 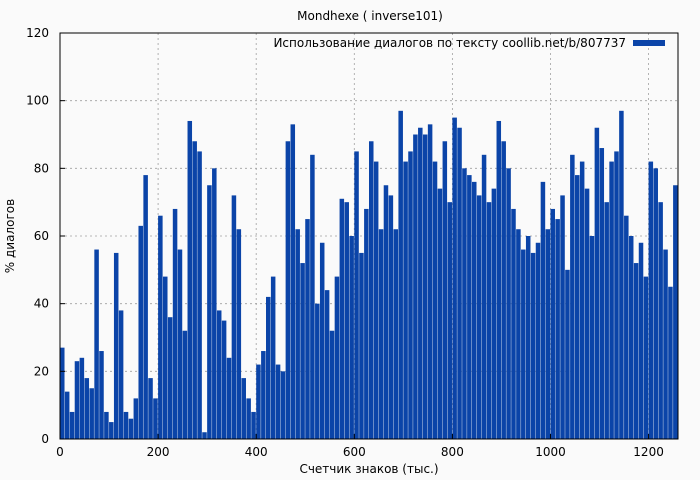 What do you see at coordinates (158, 452) in the screenshot?
I see `x-tick-label: 200` at bounding box center [158, 452].